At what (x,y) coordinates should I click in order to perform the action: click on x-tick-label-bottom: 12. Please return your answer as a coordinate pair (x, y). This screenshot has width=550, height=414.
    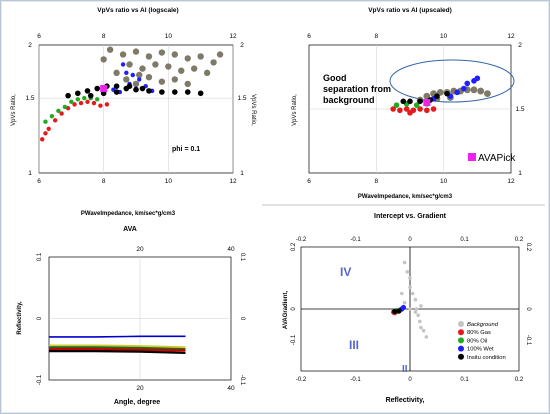
    Looking at the image, I should click on (511, 181).